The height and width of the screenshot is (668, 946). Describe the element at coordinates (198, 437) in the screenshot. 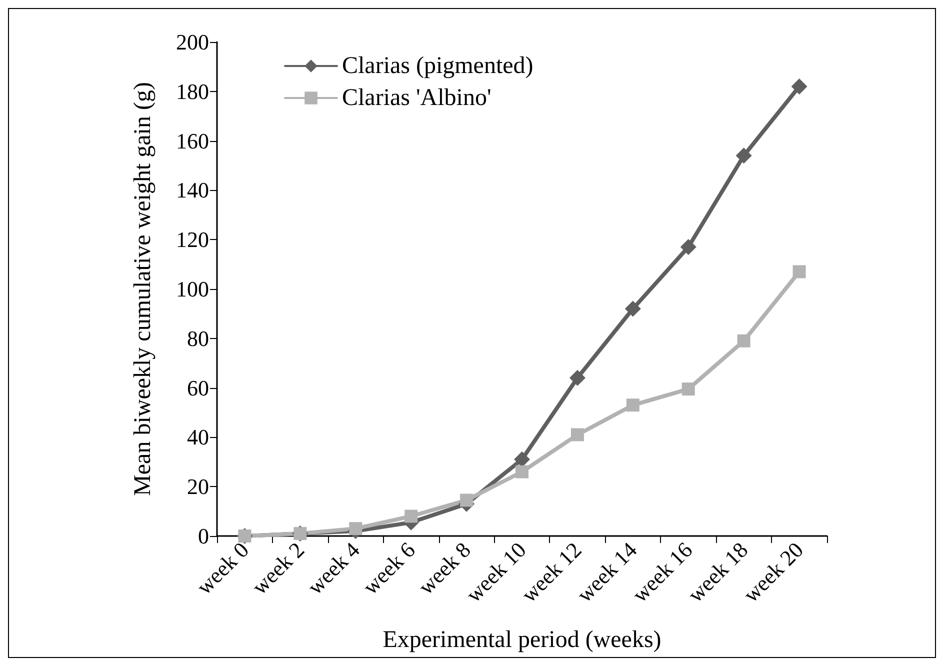

I see `y-tick-label: 40` at that location.